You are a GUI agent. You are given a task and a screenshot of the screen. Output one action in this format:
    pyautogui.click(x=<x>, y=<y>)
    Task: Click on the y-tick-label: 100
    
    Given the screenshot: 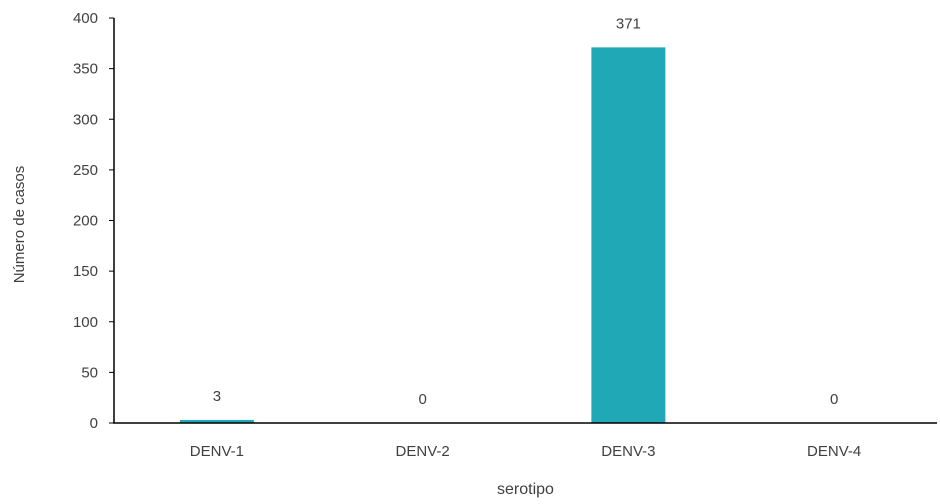 What is the action you would take?
    pyautogui.click(x=85, y=322)
    